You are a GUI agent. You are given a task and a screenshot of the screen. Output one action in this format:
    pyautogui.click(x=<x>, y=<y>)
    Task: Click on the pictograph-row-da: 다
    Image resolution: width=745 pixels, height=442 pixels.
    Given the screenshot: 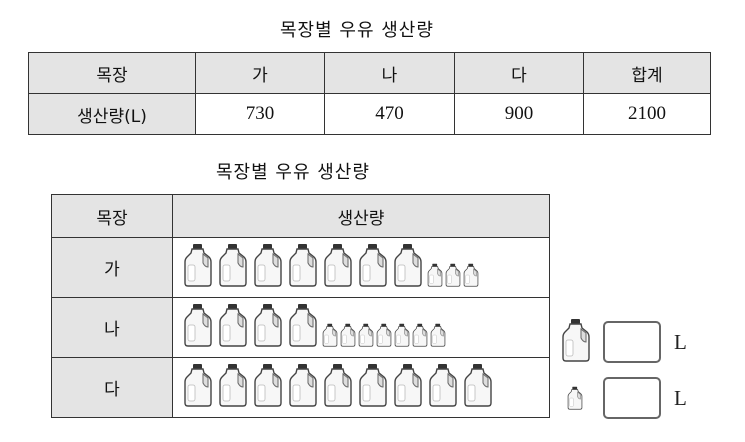 What is the action you would take?
    pyautogui.click(x=300, y=387)
    